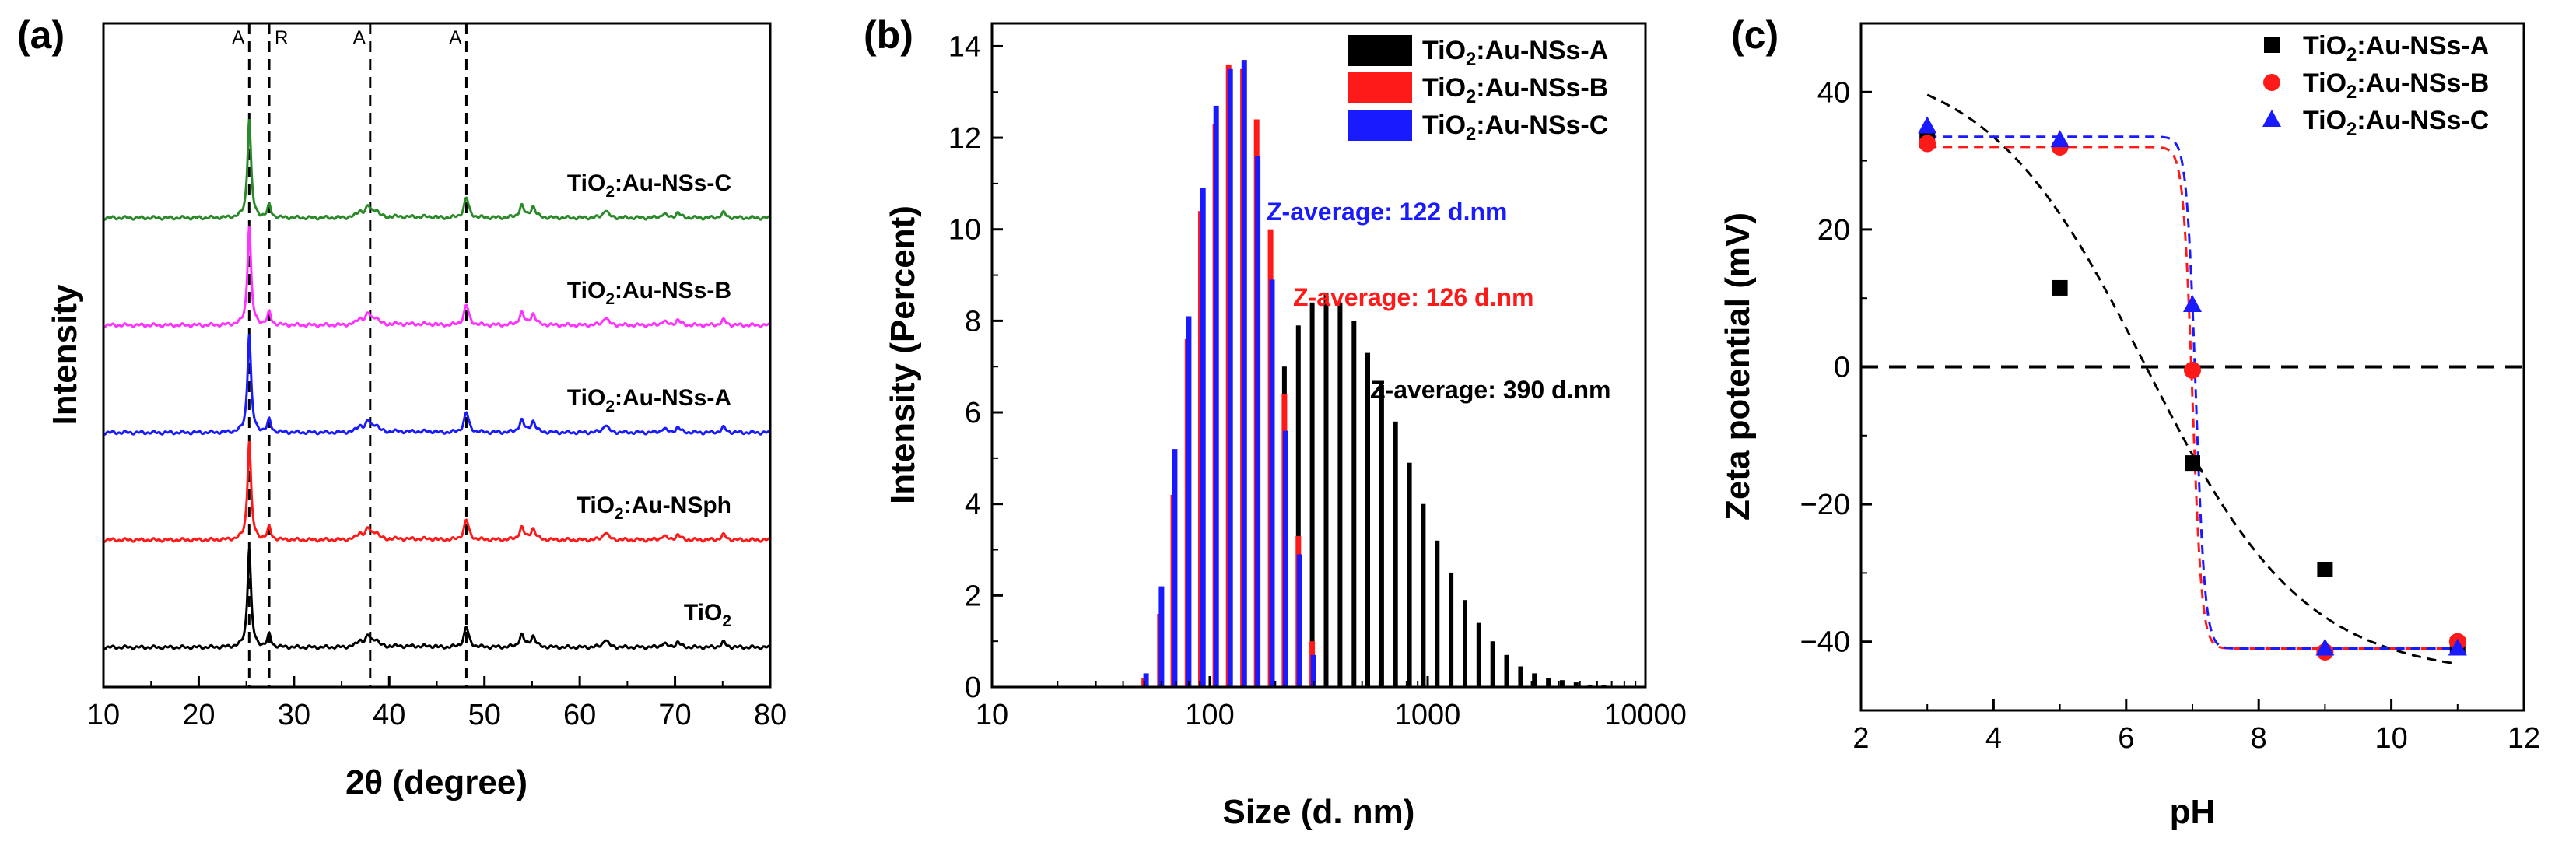  I want to click on y-tick-label: 20, so click(1833, 231).